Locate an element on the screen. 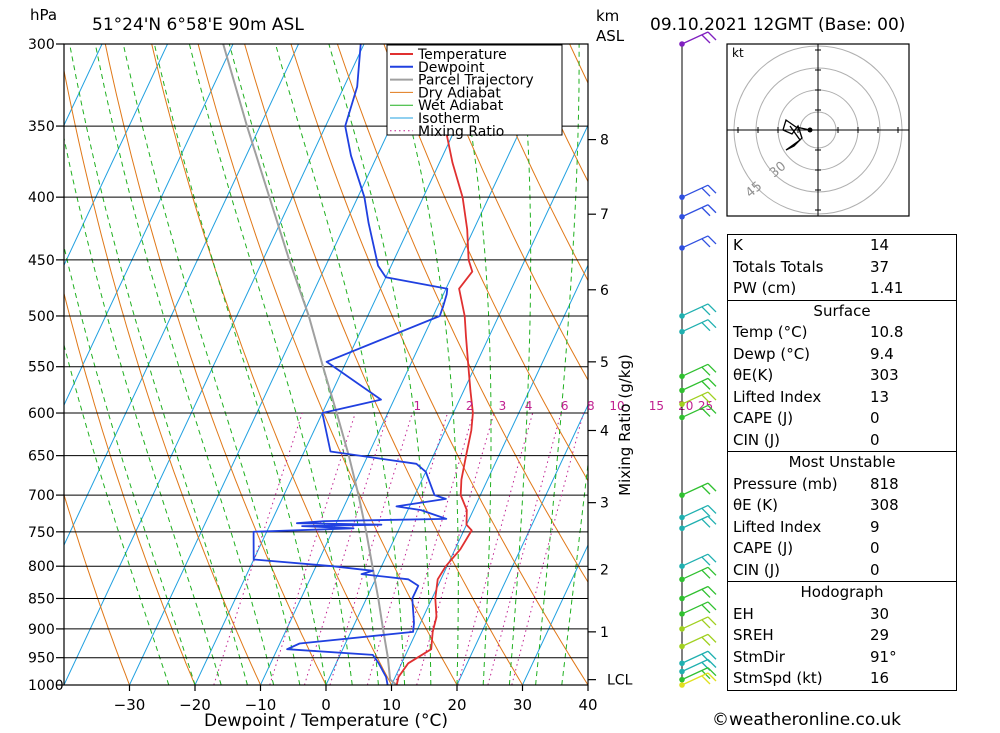 This screenshot has width=1000, height=733. index-value: 91° is located at coordinates (883, 656).